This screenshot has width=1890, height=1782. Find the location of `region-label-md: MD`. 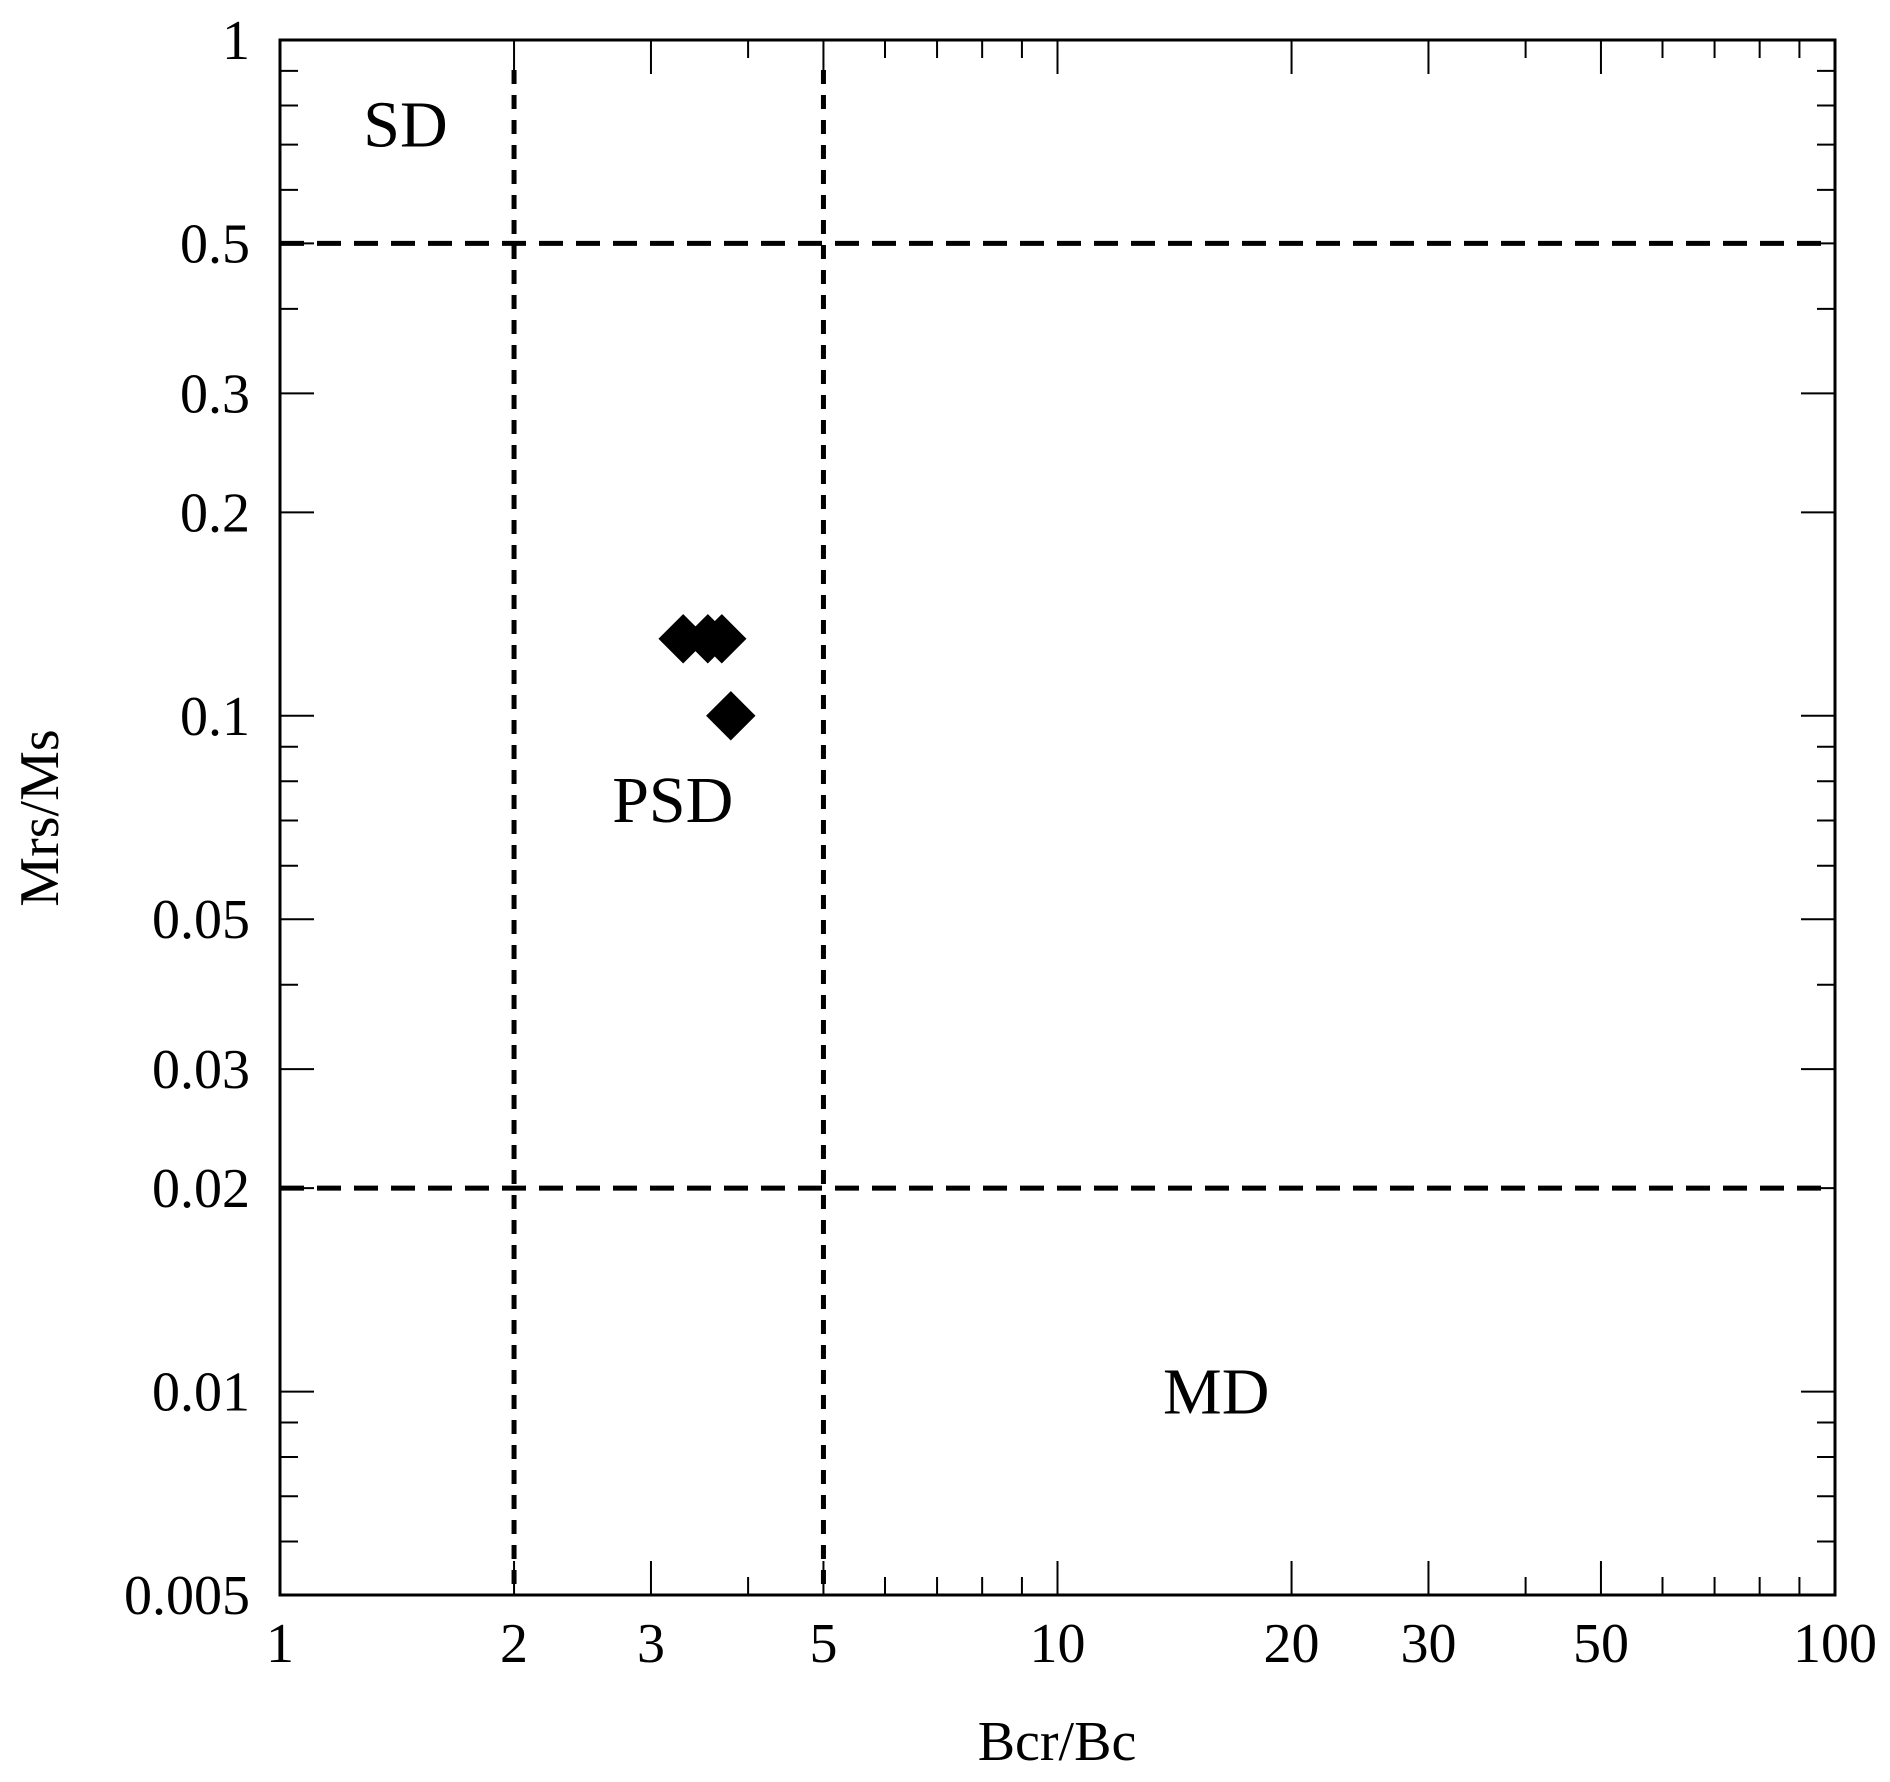

region-label-md: MD is located at coordinates (1216, 1392).